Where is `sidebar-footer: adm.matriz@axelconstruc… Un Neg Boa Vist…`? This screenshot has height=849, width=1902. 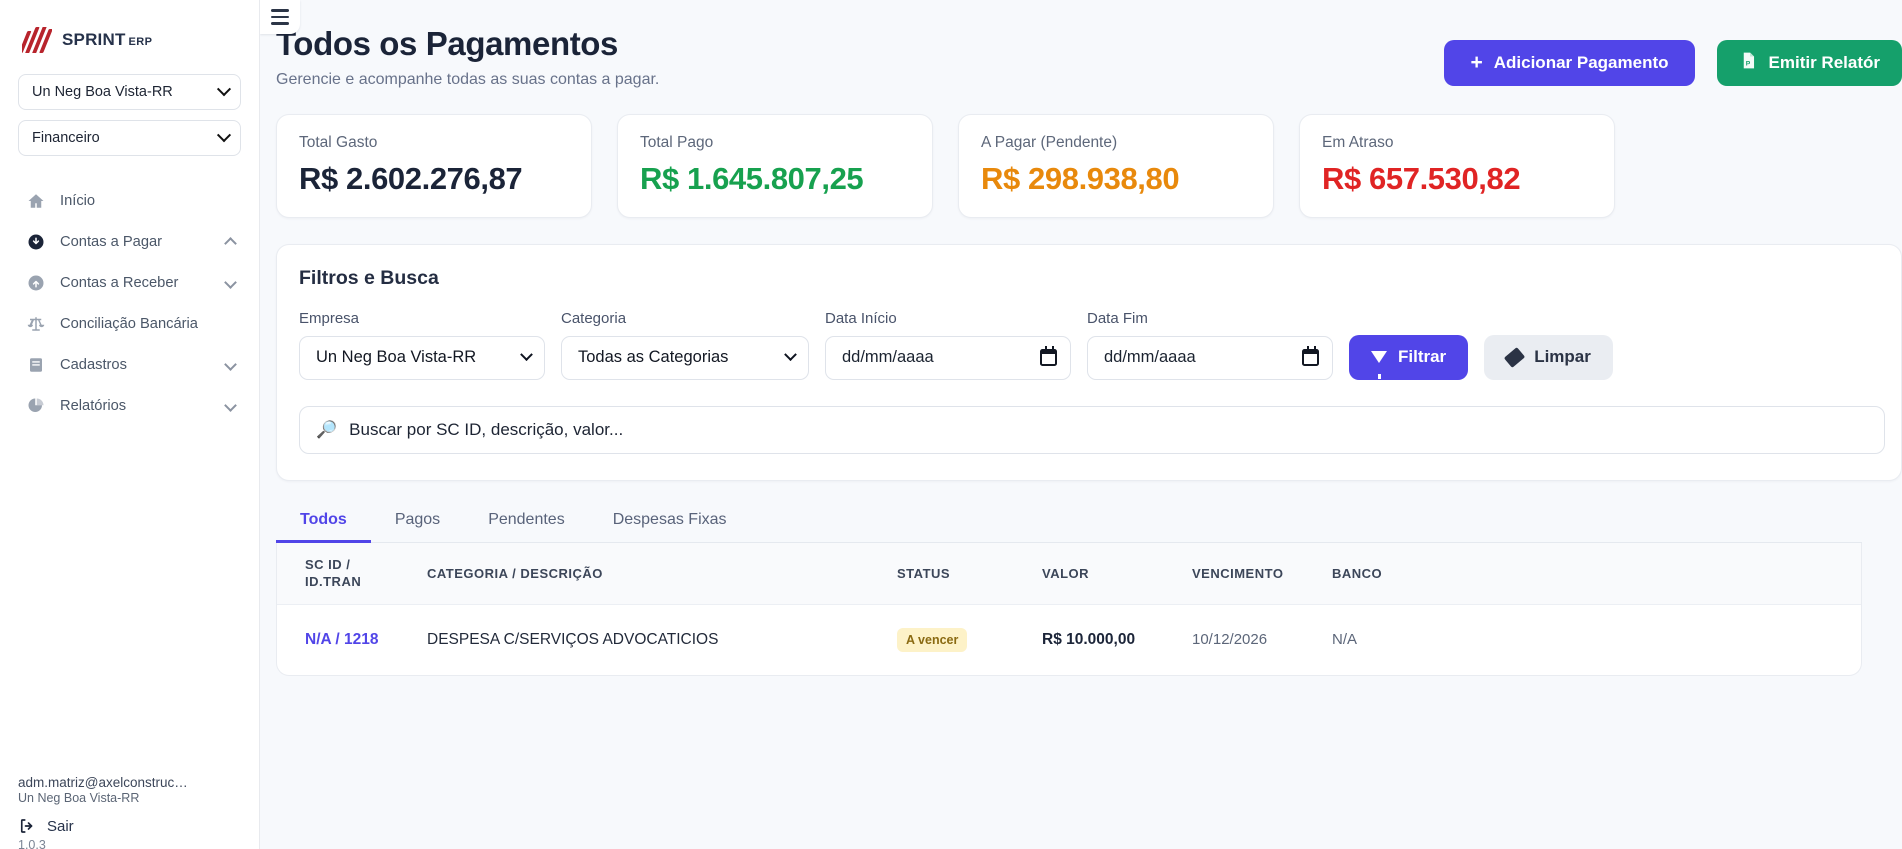 sidebar-footer: adm.matriz@axelconstruc… Un Neg Boa Vist… is located at coordinates (130, 812).